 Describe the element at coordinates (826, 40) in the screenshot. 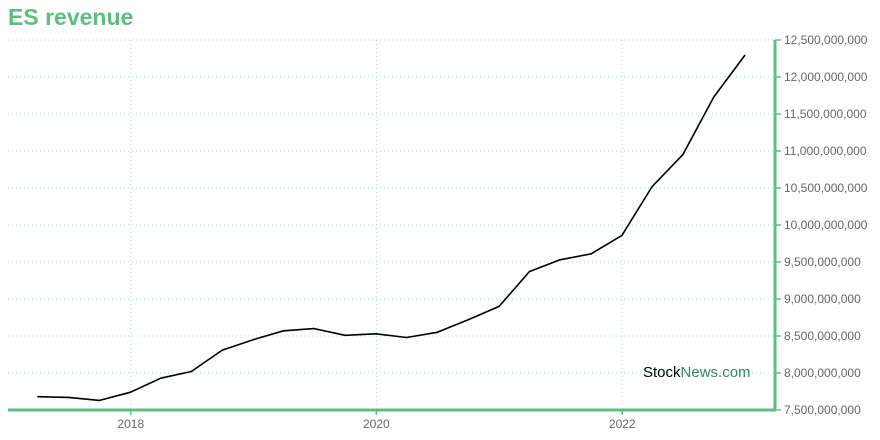

I see `y-tick-label: 12,500,000,000` at that location.